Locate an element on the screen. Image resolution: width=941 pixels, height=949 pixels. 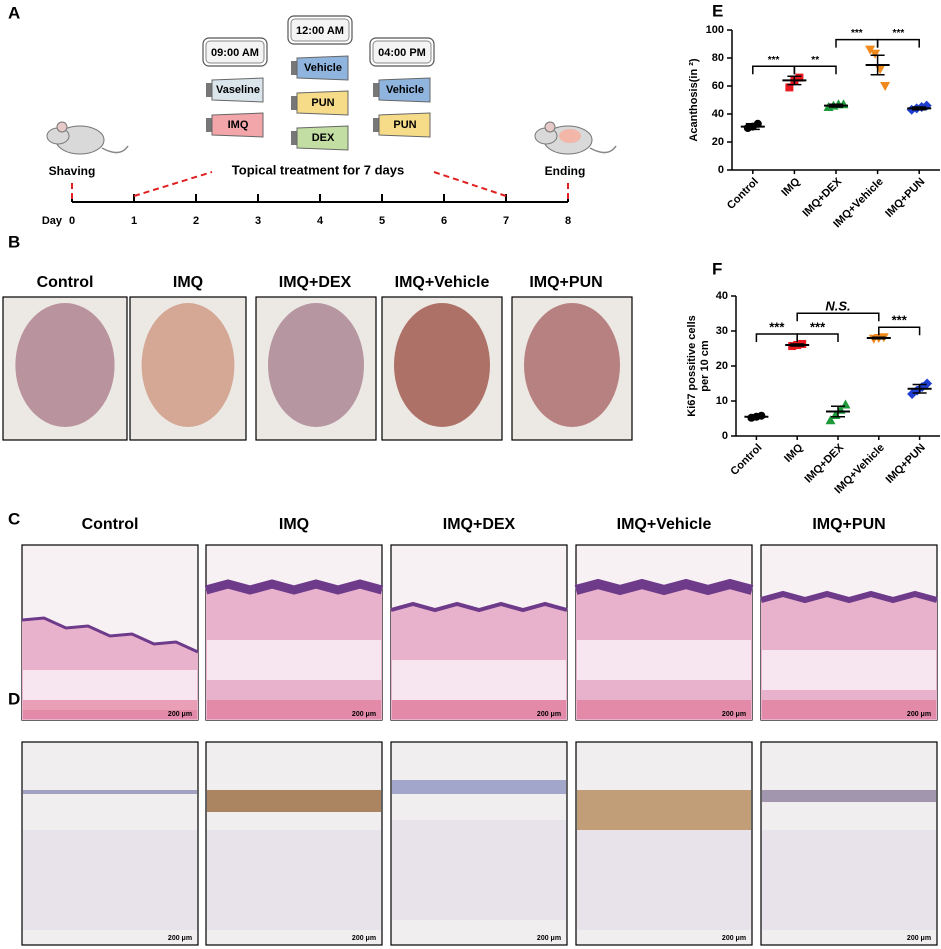
clock-time: 04:00 PM is located at coordinates (402, 53).